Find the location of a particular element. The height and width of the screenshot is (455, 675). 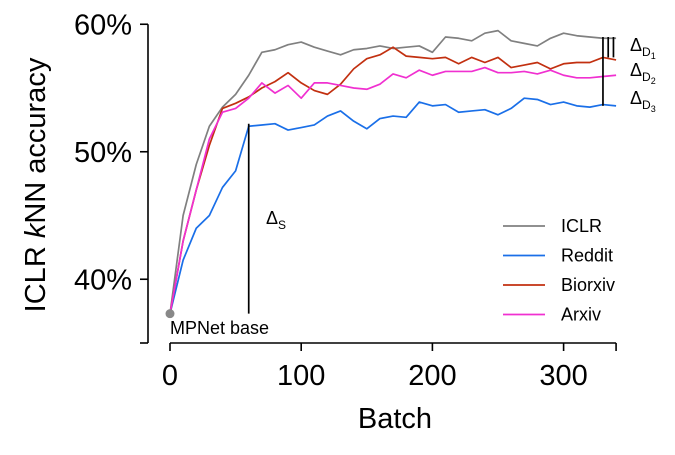

legend-label-biorxiv: Biorxiv is located at coordinates (588, 285).